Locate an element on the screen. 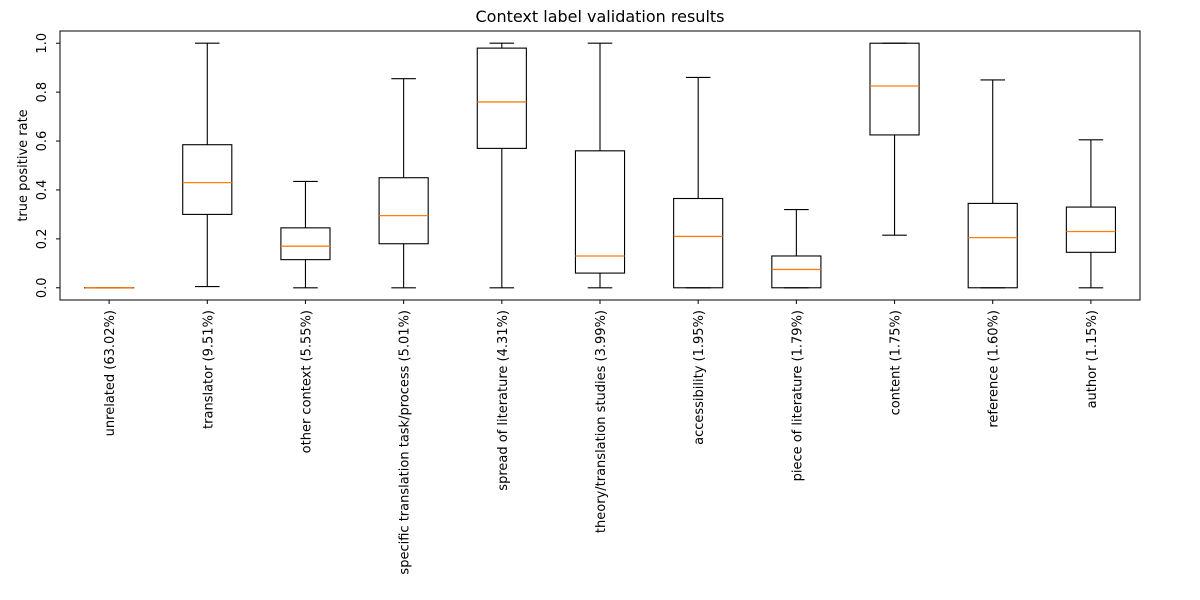 This screenshot has width=1200, height=600. x-tick-label: spread of literature (4.31%) is located at coordinates (503, 400).